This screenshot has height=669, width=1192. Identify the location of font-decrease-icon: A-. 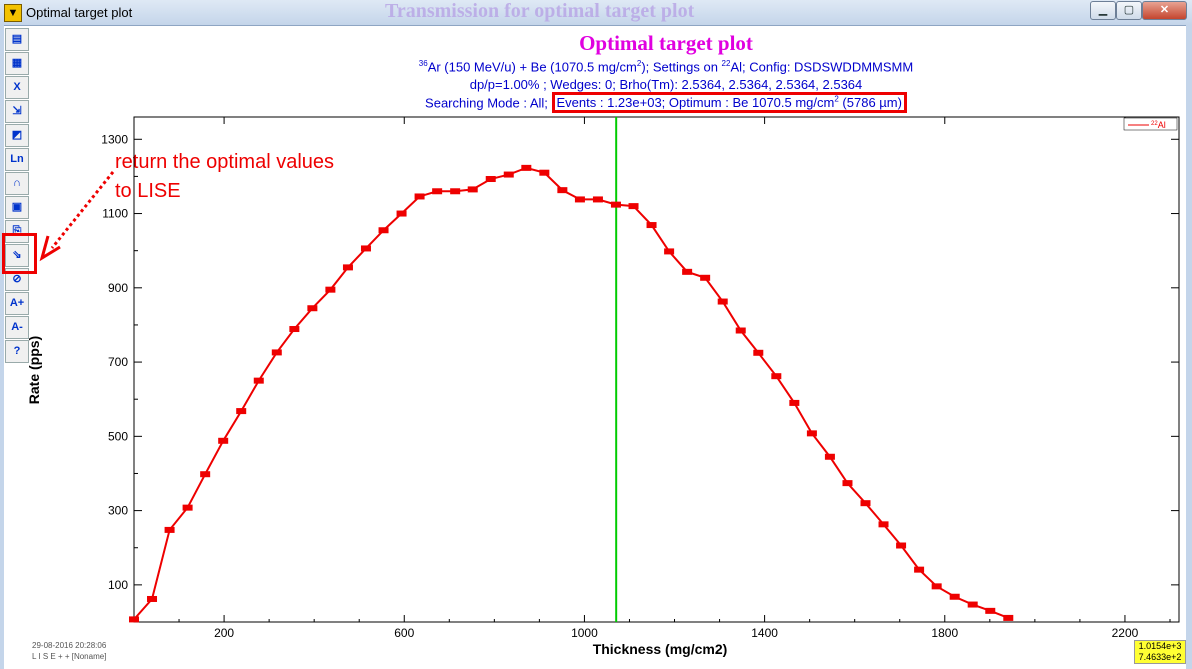
(17, 327).